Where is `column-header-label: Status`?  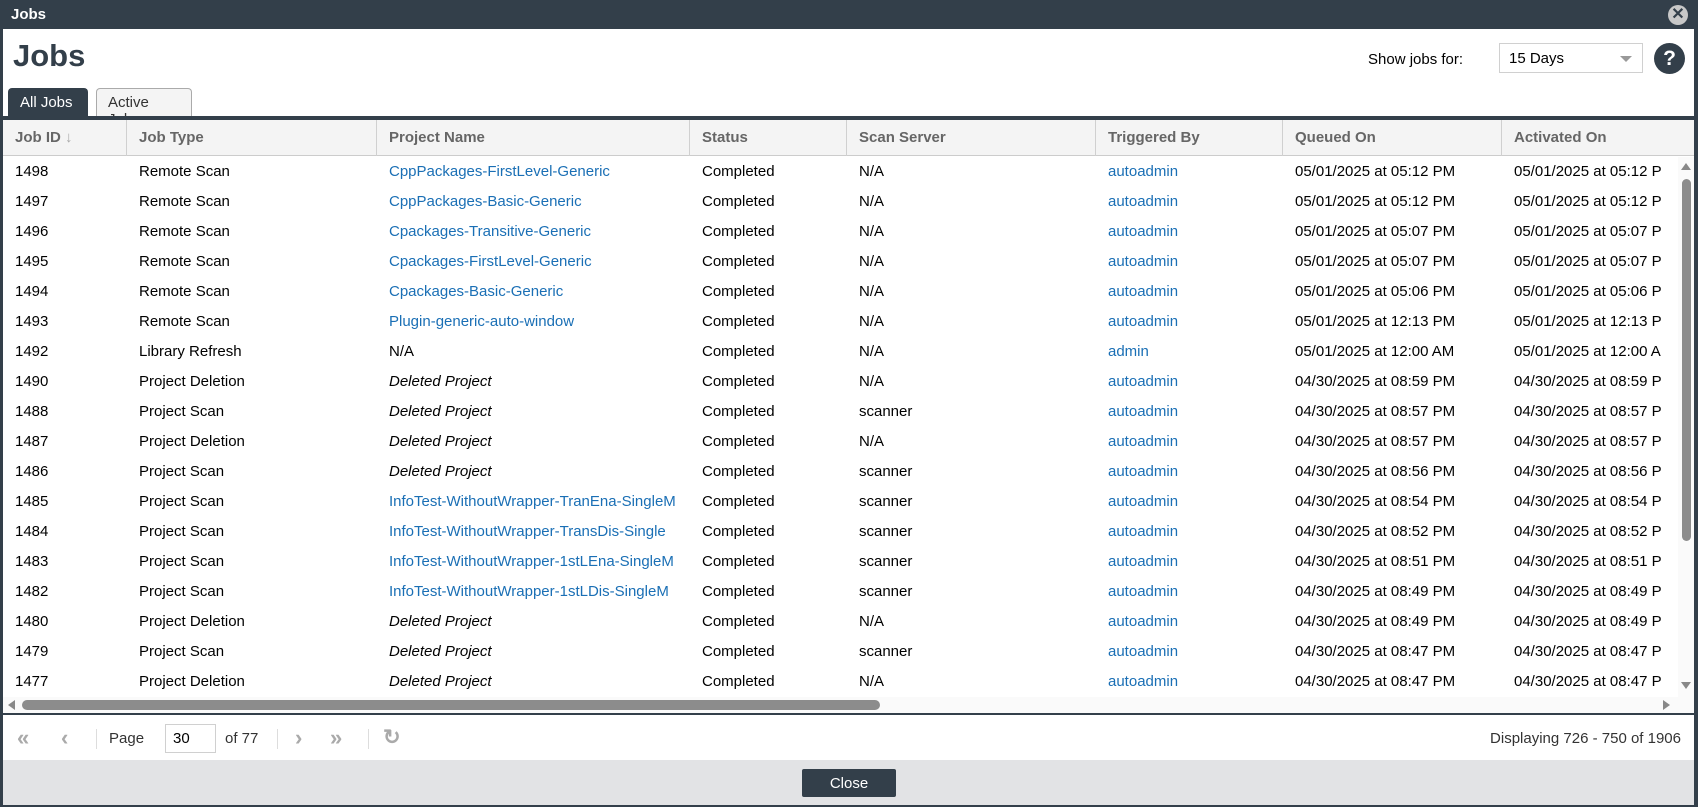 column-header-label: Status is located at coordinates (725, 137).